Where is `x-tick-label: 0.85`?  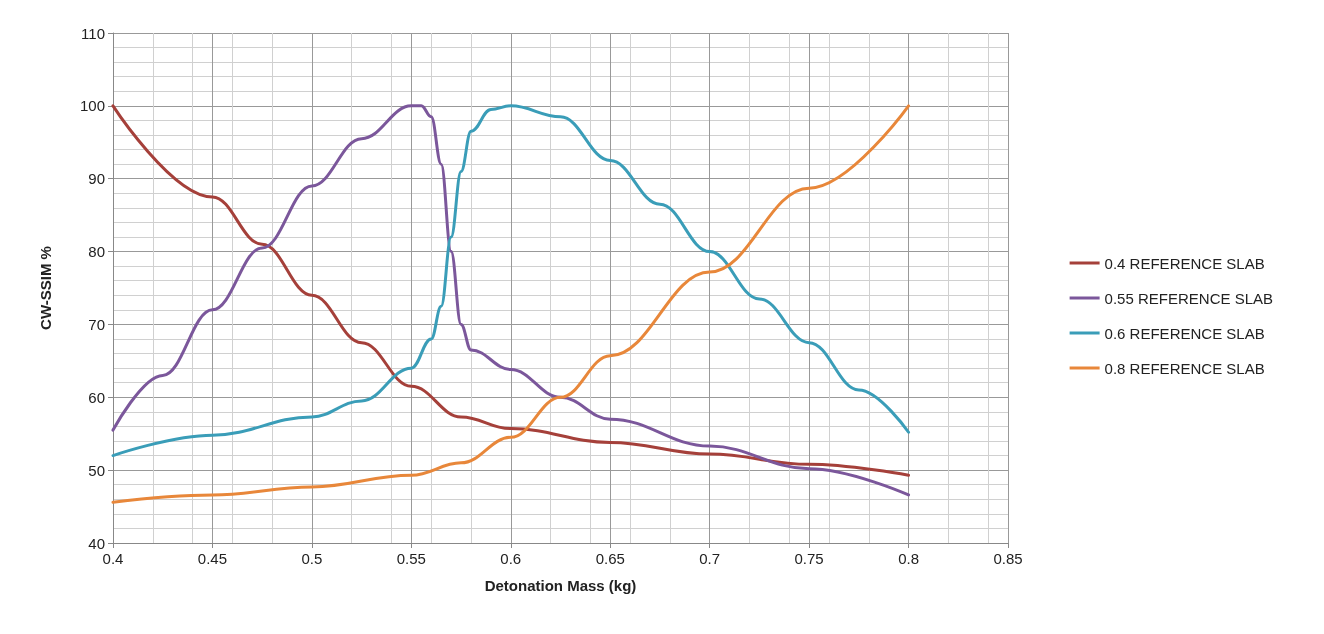 x-tick-label: 0.85 is located at coordinates (1008, 558).